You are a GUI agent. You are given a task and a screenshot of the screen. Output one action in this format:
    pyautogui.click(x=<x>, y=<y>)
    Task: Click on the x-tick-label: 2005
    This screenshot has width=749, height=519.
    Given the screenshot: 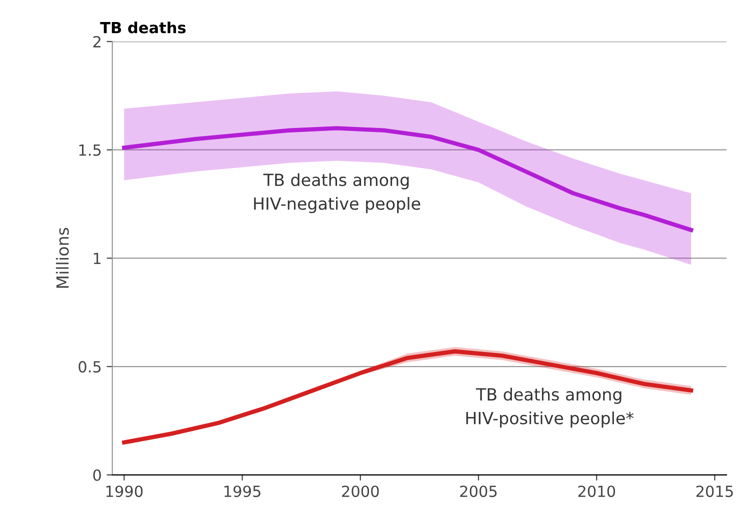 What is the action you would take?
    pyautogui.click(x=478, y=492)
    